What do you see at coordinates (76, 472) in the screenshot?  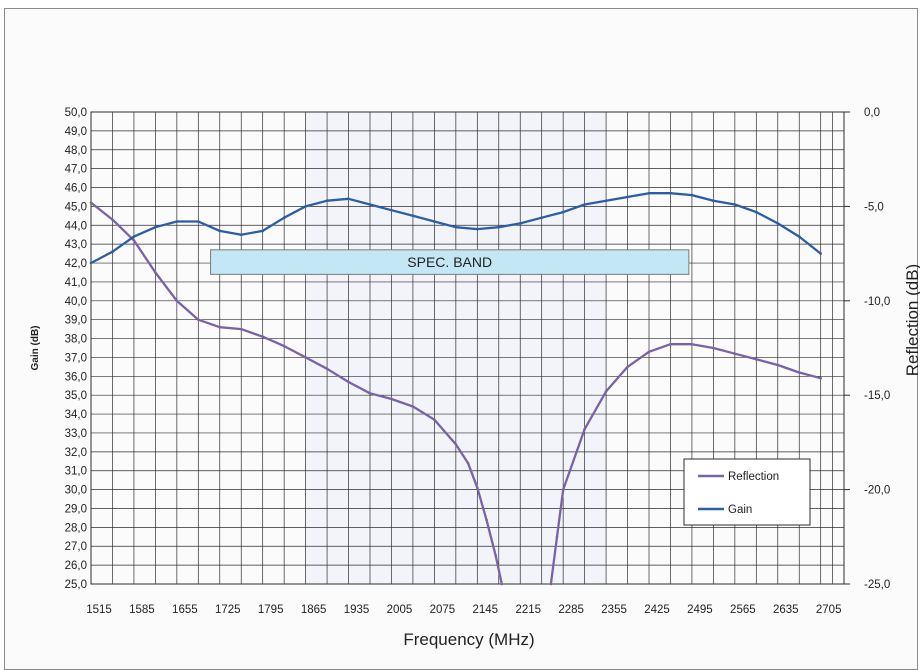 I see `y-tick-label: 31,0` at bounding box center [76, 472].